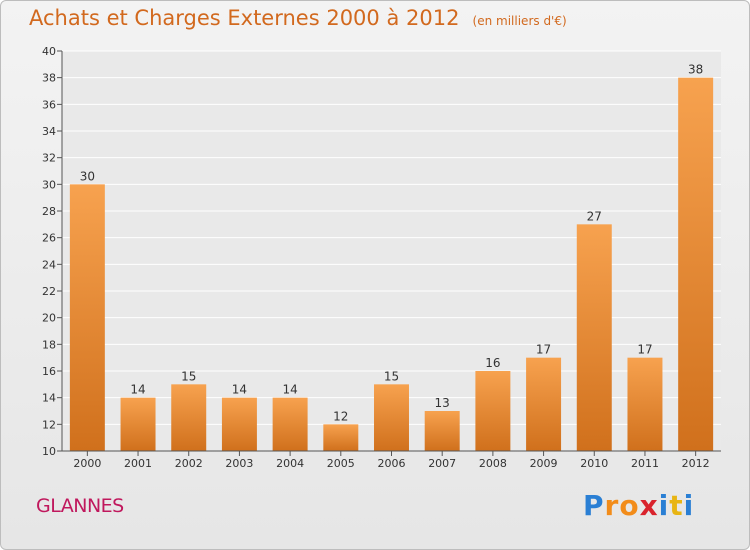 The height and width of the screenshot is (550, 750). What do you see at coordinates (645, 404) in the screenshot?
I see `bar-2011` at bounding box center [645, 404].